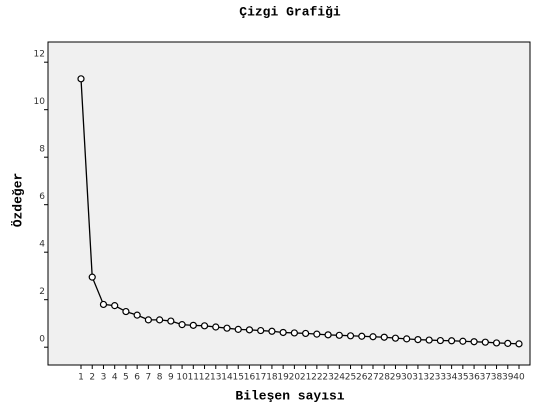 The image size is (545, 412). I want to click on x-tick-label: 15, so click(238, 378).